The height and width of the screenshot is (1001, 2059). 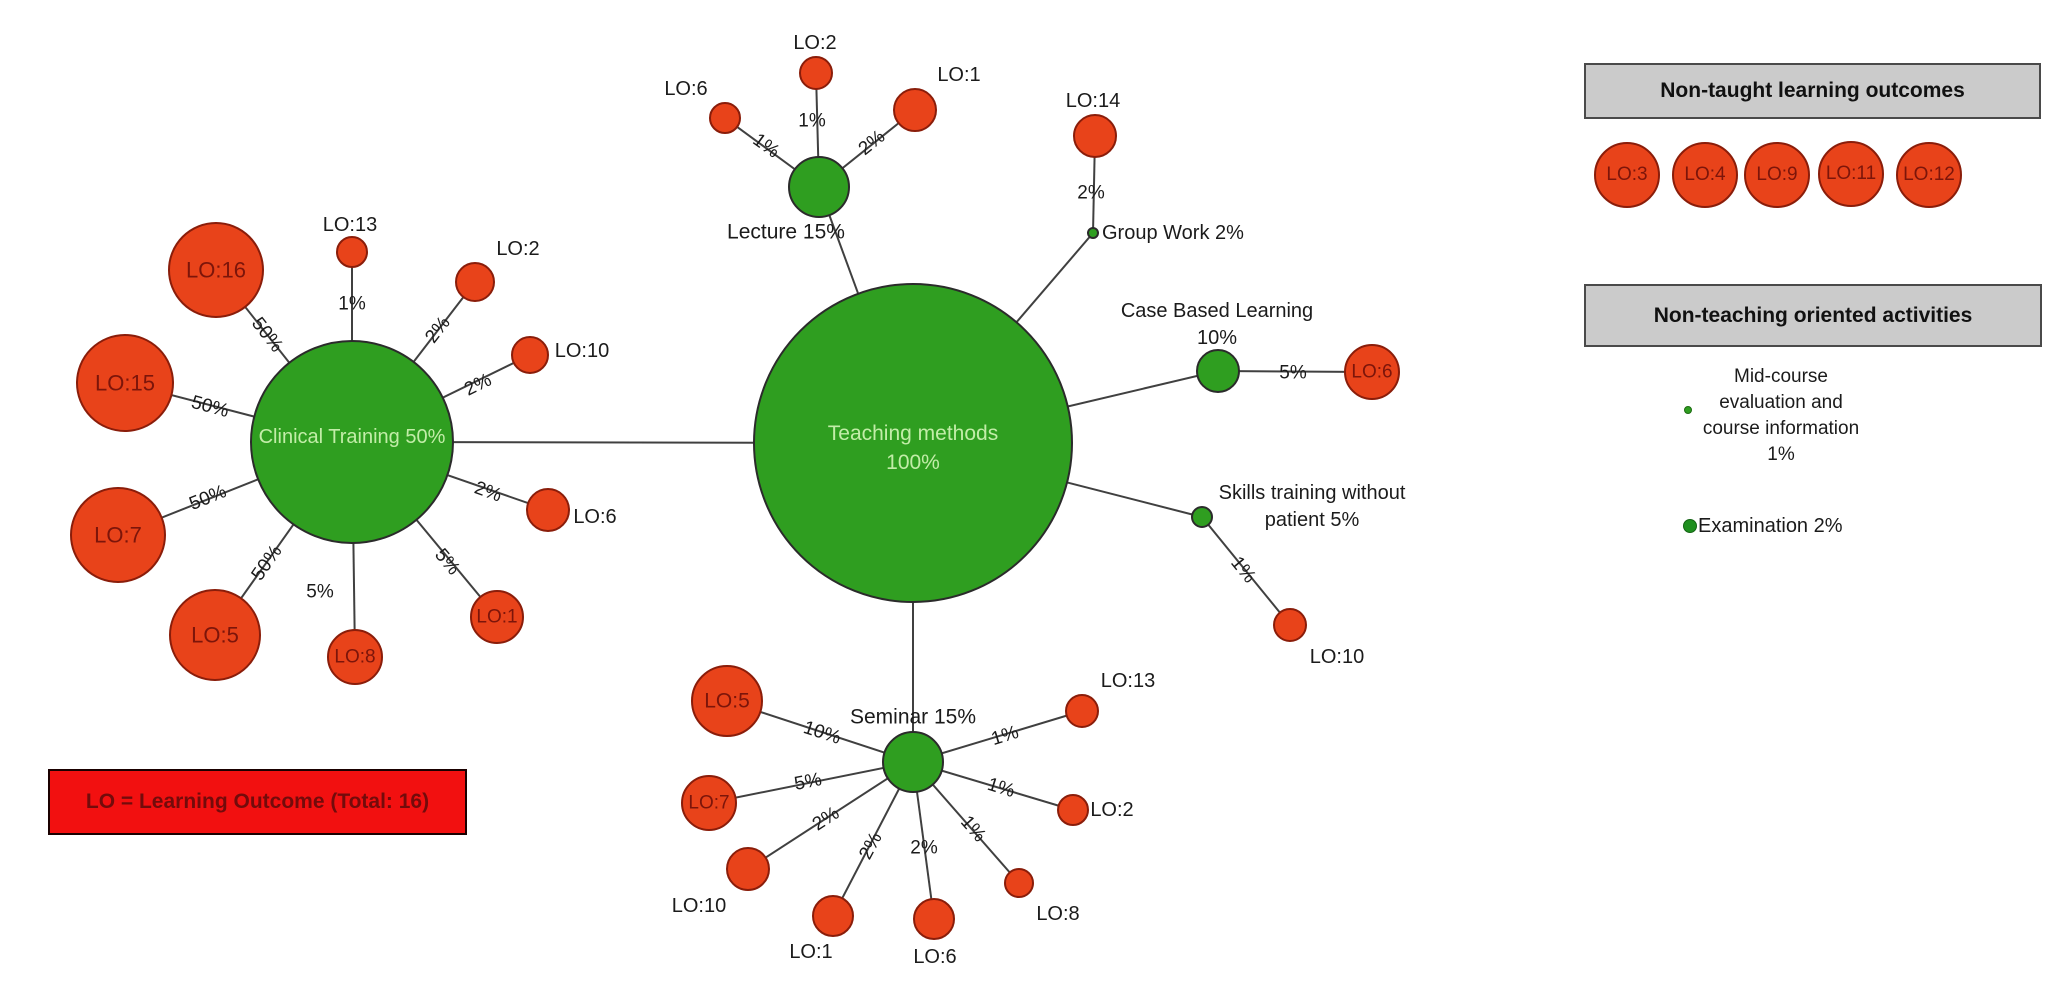 I want to click on non-taught-outcome-lo4: LO:4, so click(x=1705, y=175).